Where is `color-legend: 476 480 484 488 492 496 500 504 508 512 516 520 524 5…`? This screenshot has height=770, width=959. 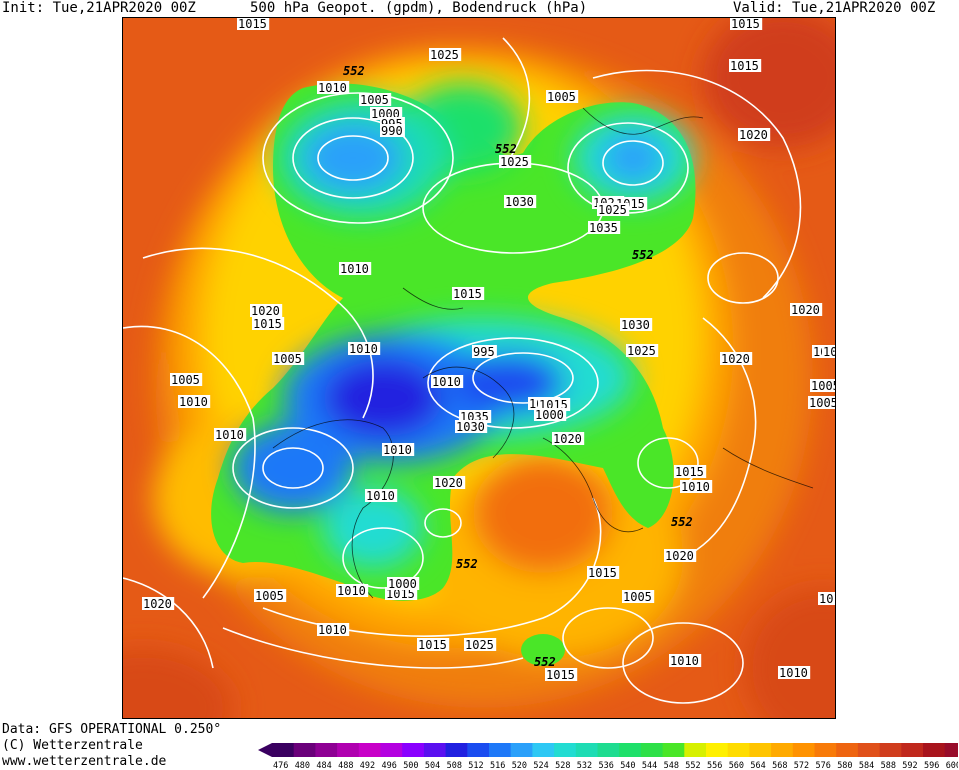
color-legend: 476 480 484 488 492 496 500 504 508 512 516 520 524 5… is located at coordinates (608, 756).